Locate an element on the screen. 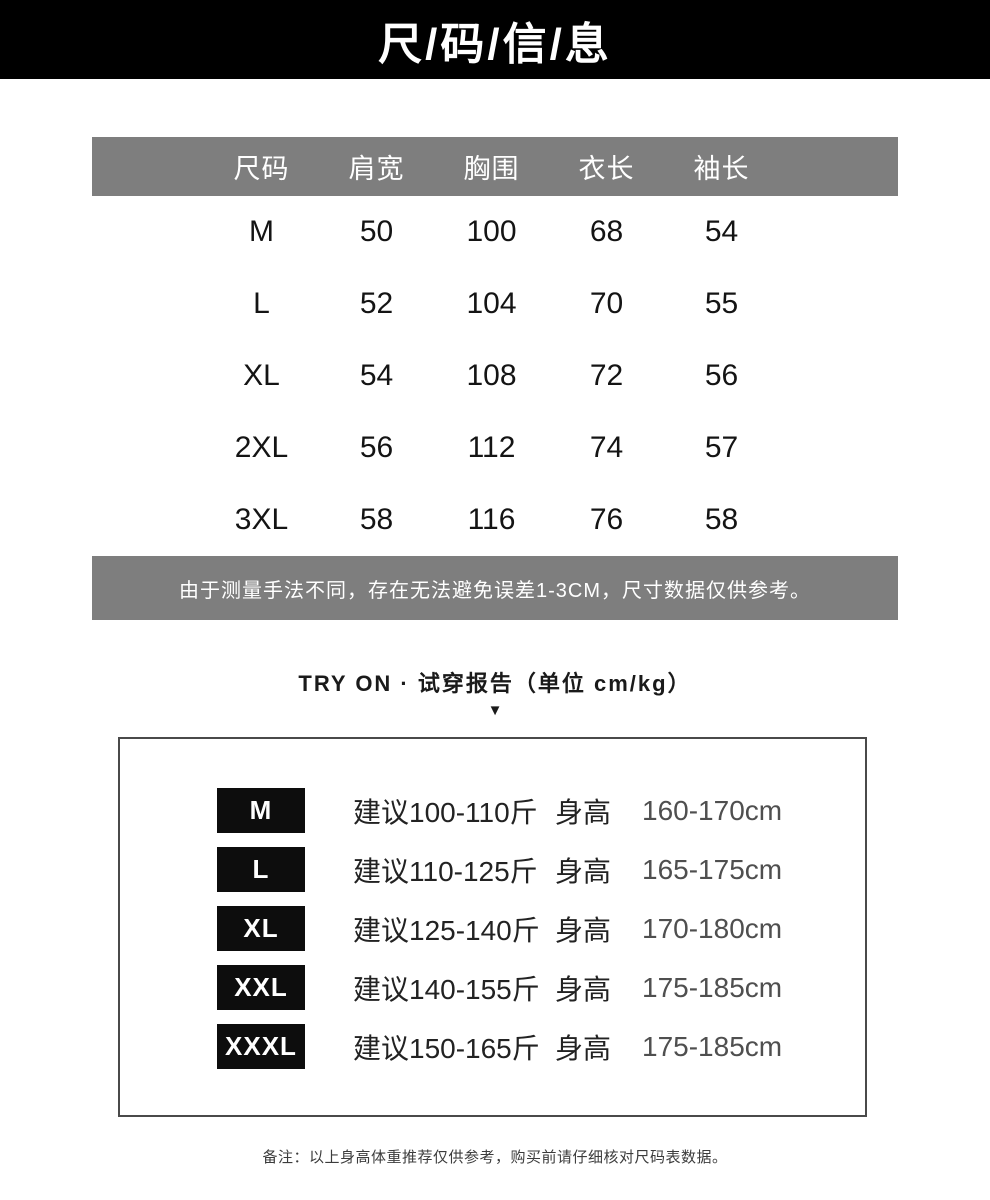 The height and width of the screenshot is (1200, 990). value-cell: 74 is located at coordinates (606, 447).